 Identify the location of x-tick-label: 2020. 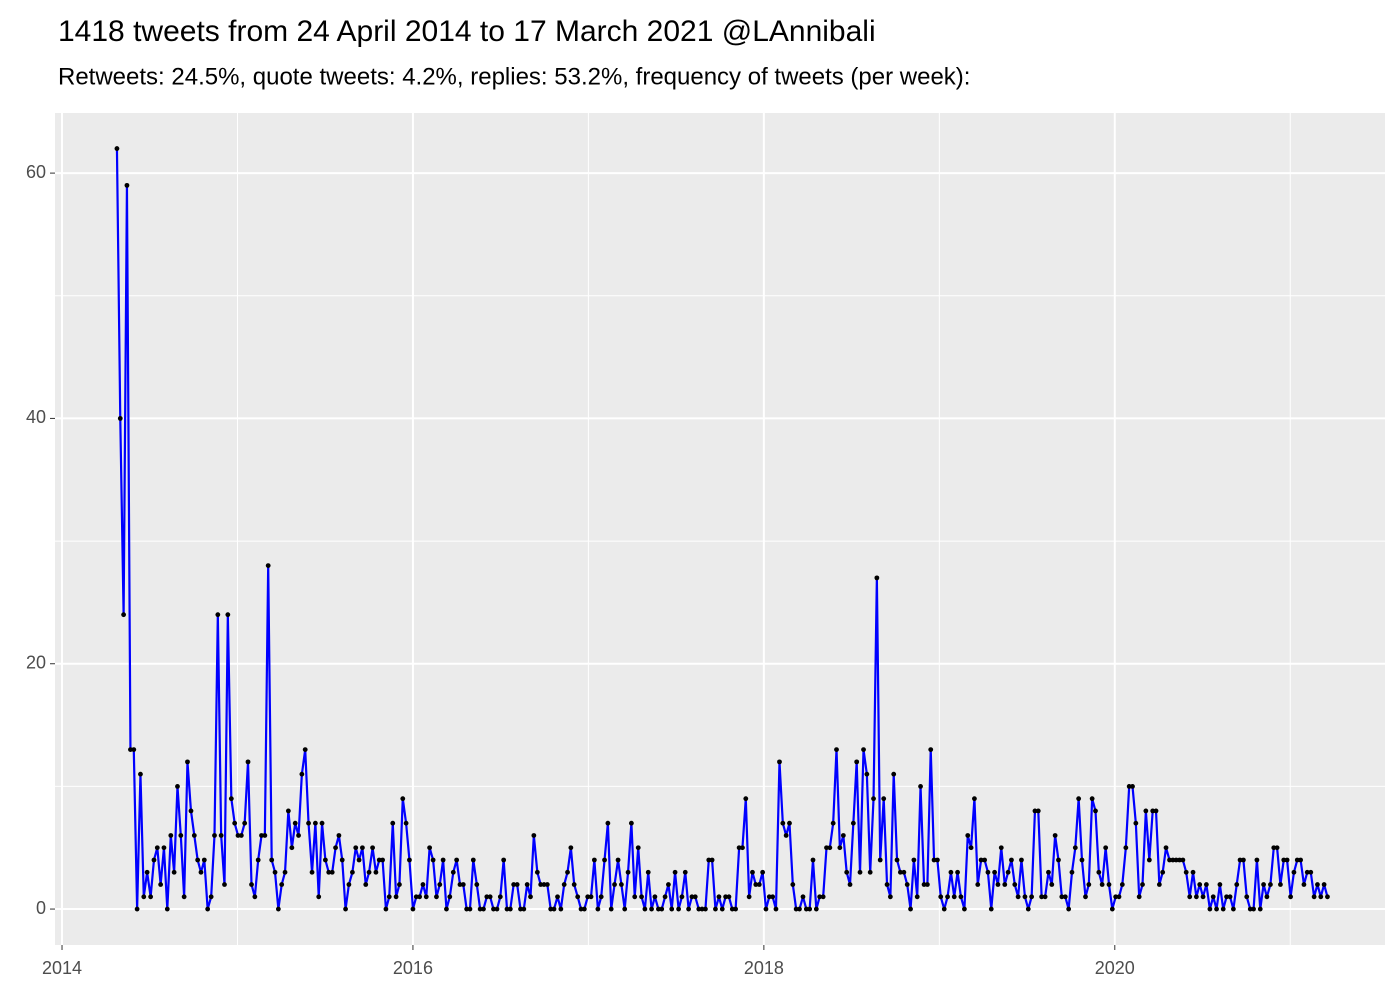
(1115, 968).